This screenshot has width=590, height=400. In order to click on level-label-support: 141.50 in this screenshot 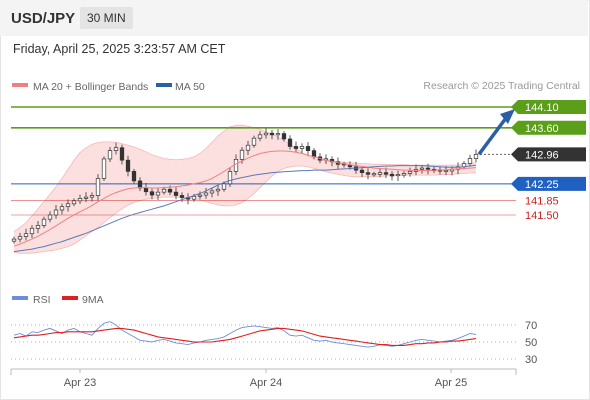, I will do `click(542, 216)`.